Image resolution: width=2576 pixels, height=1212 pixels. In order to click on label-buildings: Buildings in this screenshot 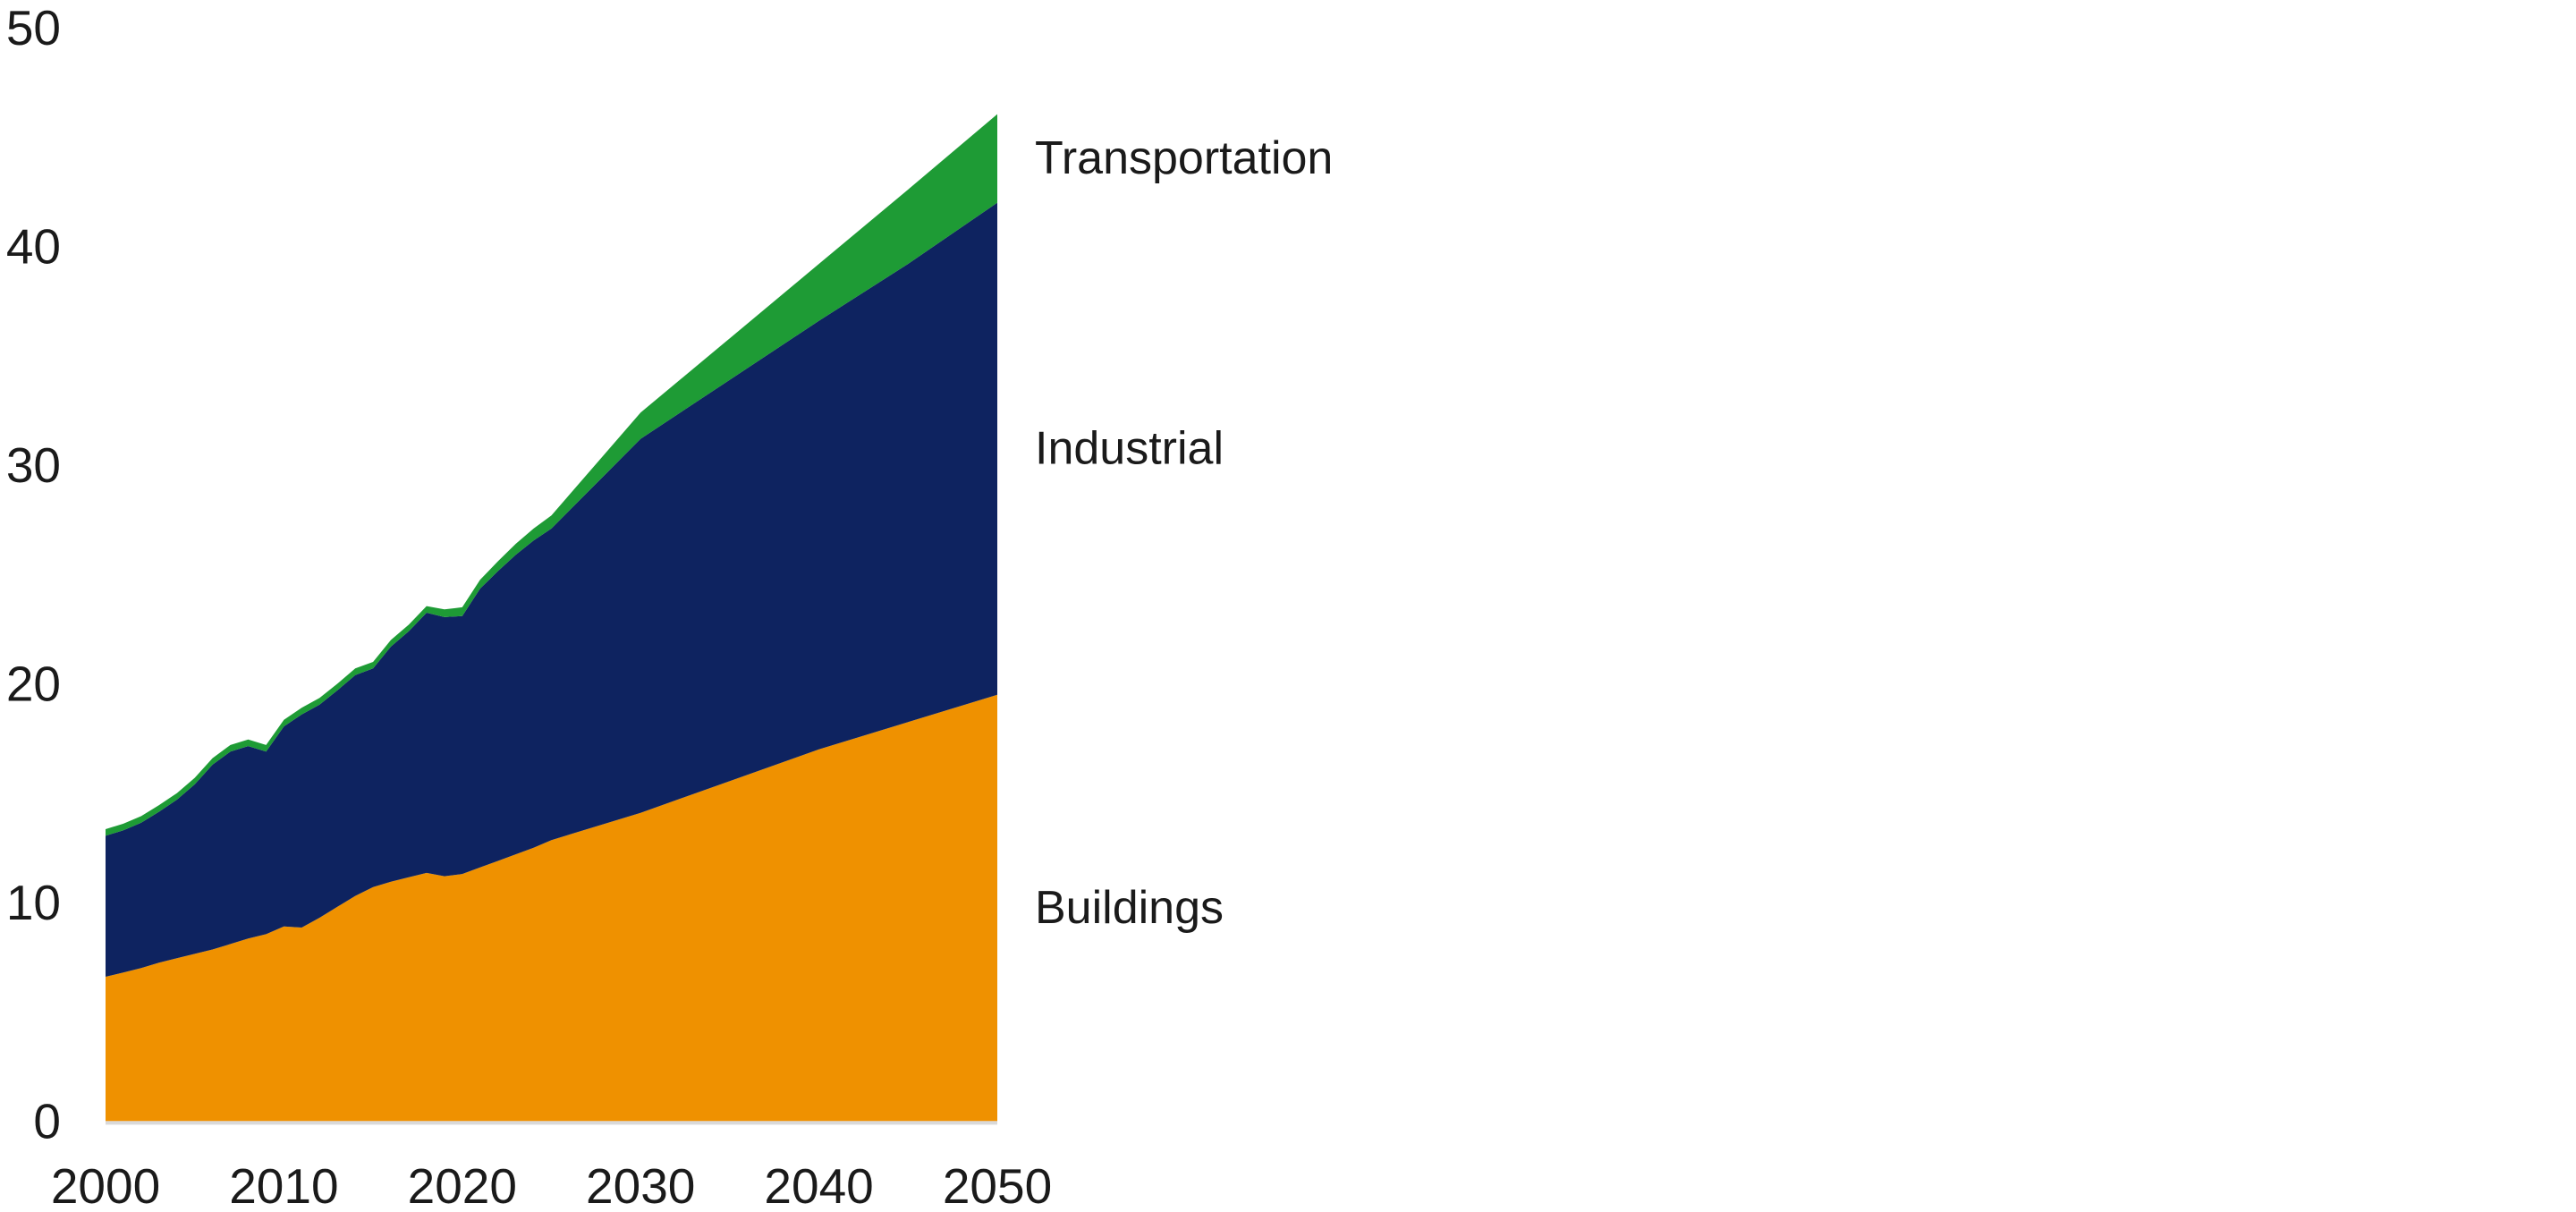, I will do `click(1129, 908)`.